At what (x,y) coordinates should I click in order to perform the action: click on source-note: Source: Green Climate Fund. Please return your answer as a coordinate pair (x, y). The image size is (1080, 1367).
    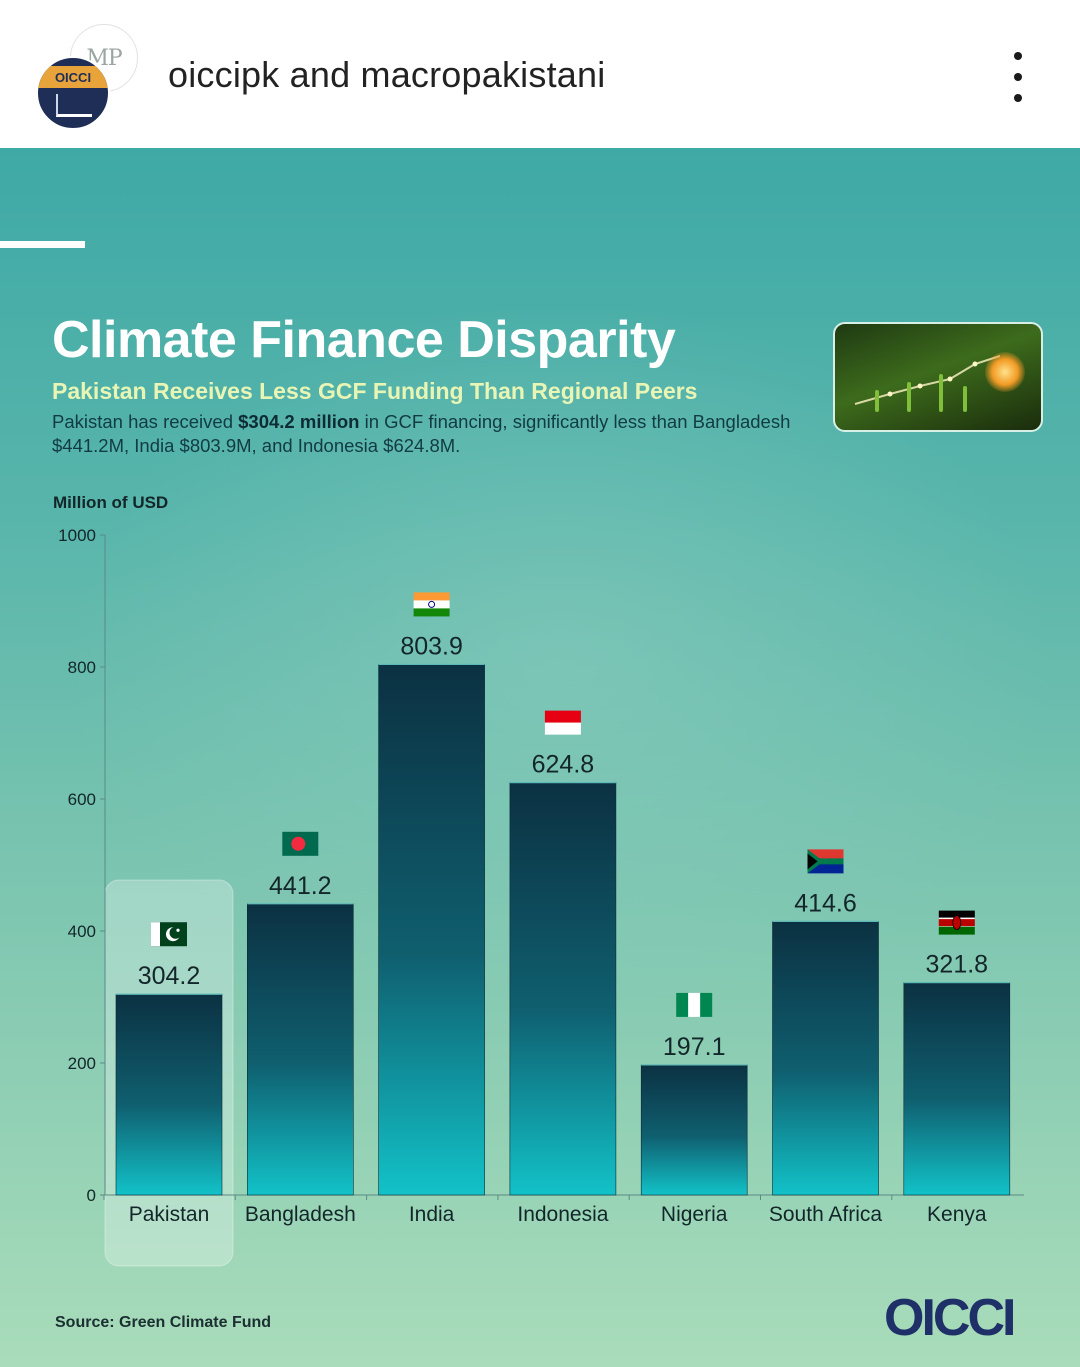
    Looking at the image, I should click on (163, 1322).